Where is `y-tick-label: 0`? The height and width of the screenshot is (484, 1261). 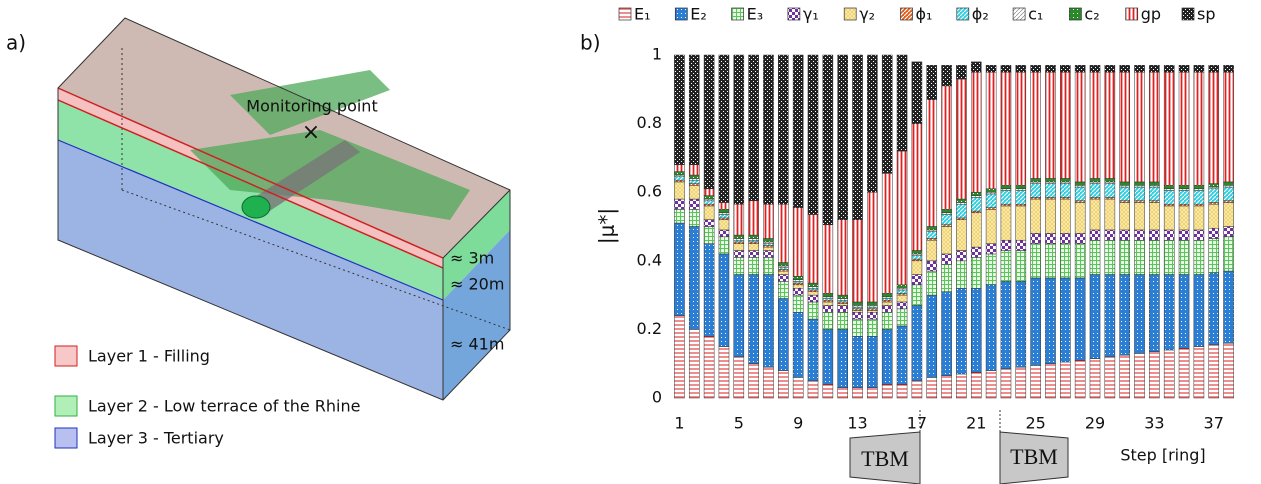
y-tick-label: 0 is located at coordinates (657, 397).